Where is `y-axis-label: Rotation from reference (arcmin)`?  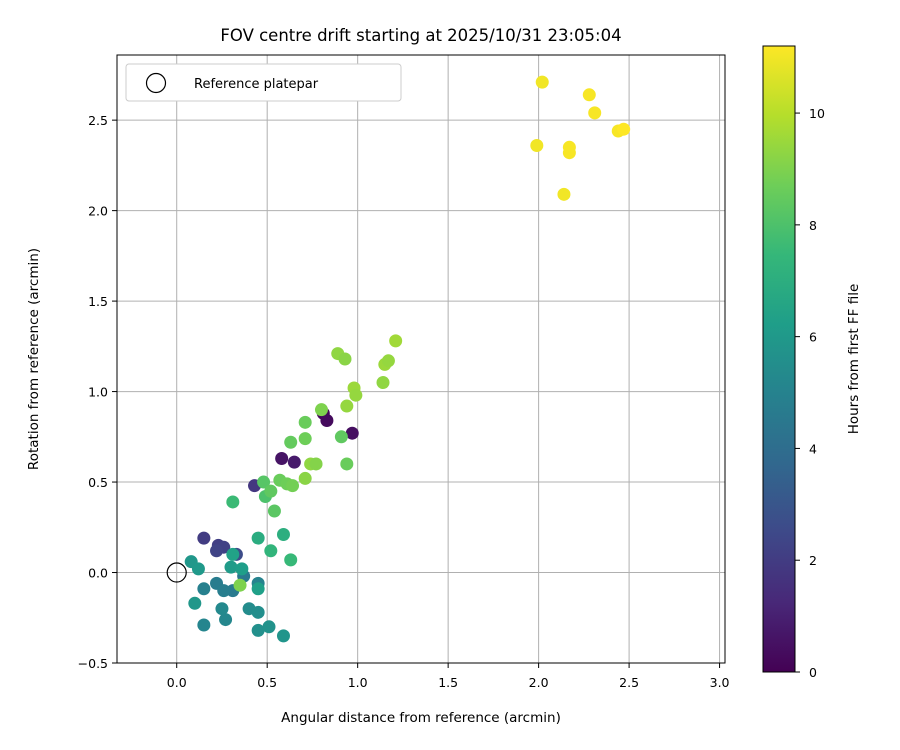
y-axis-label: Rotation from reference (arcmin) is located at coordinates (34, 359).